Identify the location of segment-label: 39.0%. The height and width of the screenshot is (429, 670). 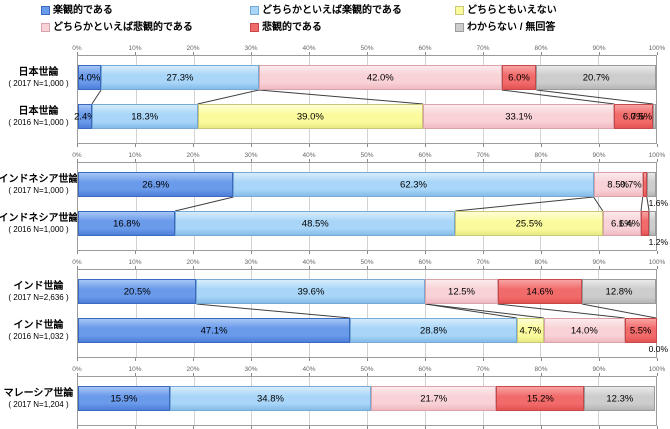
(310, 116).